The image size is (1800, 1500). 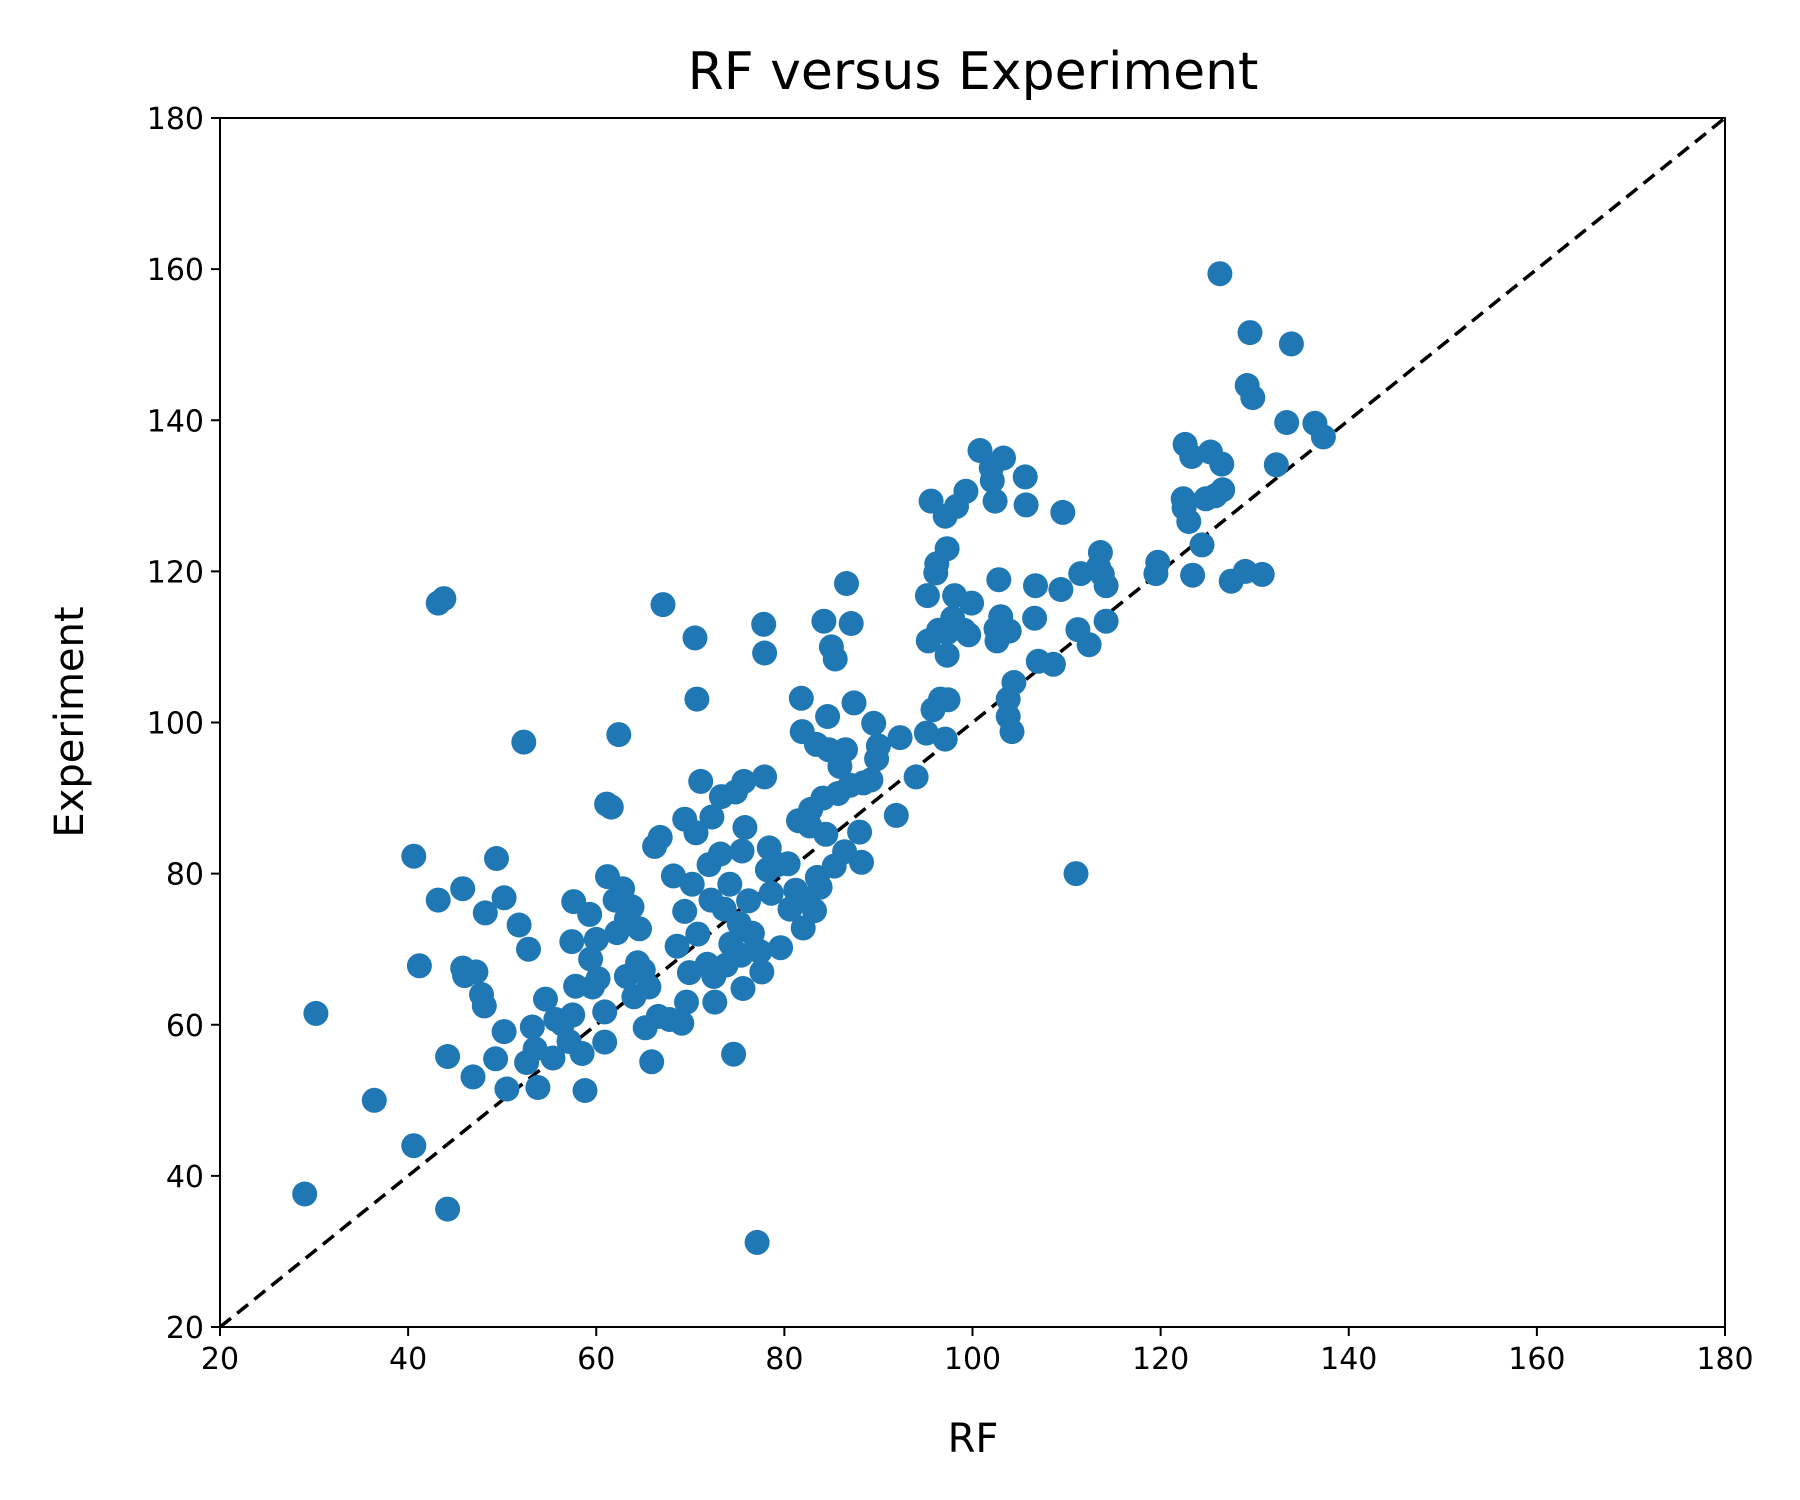 I want to click on x-tick-label: 140, so click(x=1348, y=1359).